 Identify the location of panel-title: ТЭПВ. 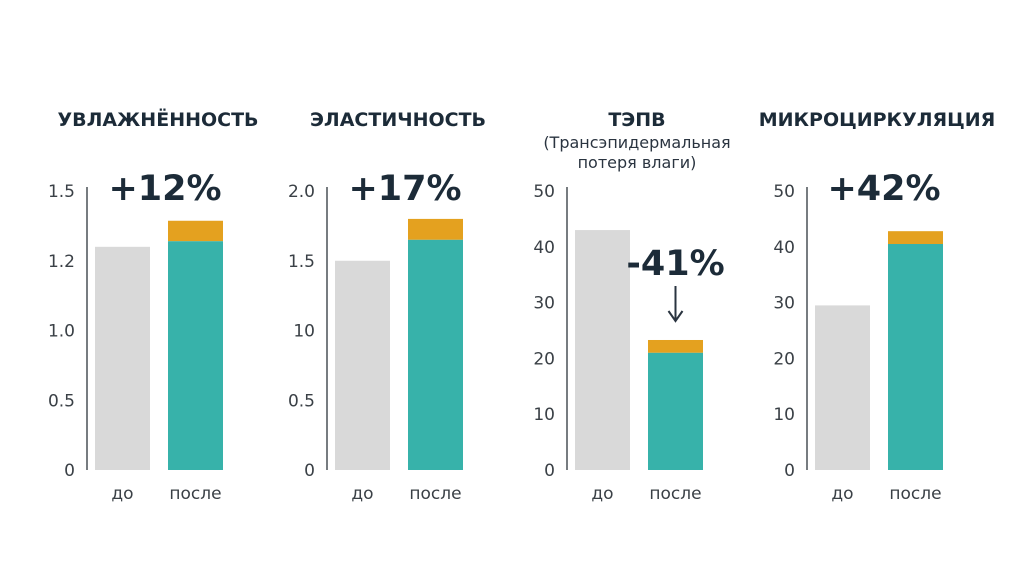
(636, 120).